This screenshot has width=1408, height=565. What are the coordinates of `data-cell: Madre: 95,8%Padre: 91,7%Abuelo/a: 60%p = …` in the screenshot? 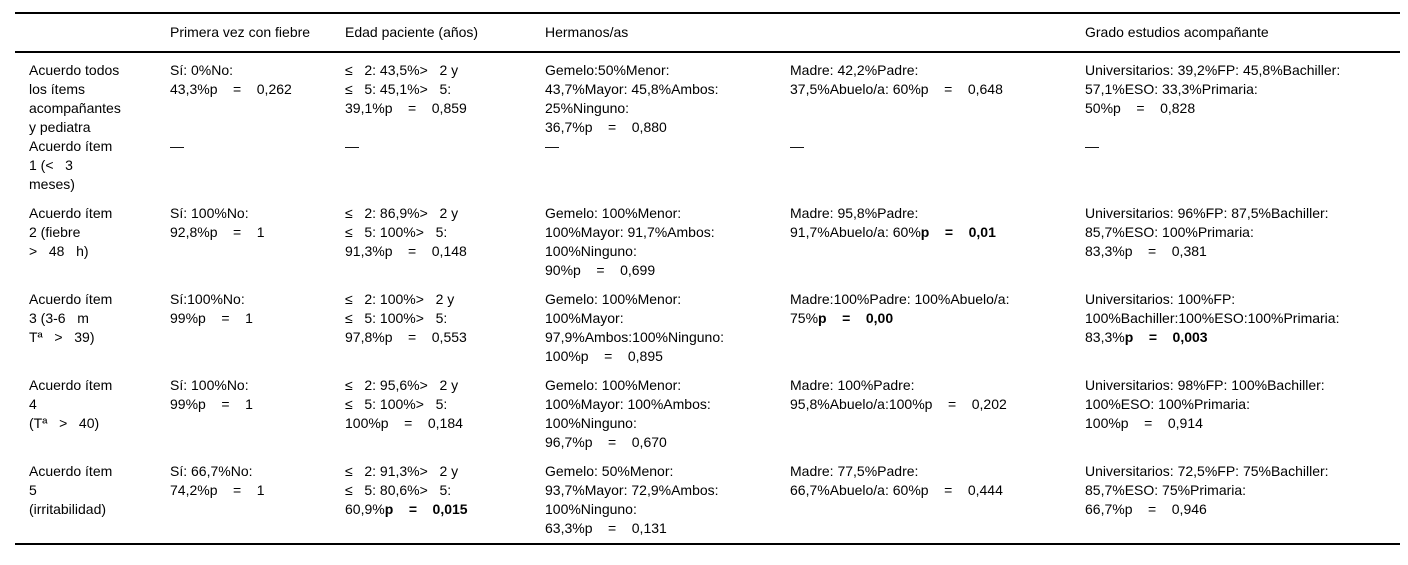 It's located at (937, 247).